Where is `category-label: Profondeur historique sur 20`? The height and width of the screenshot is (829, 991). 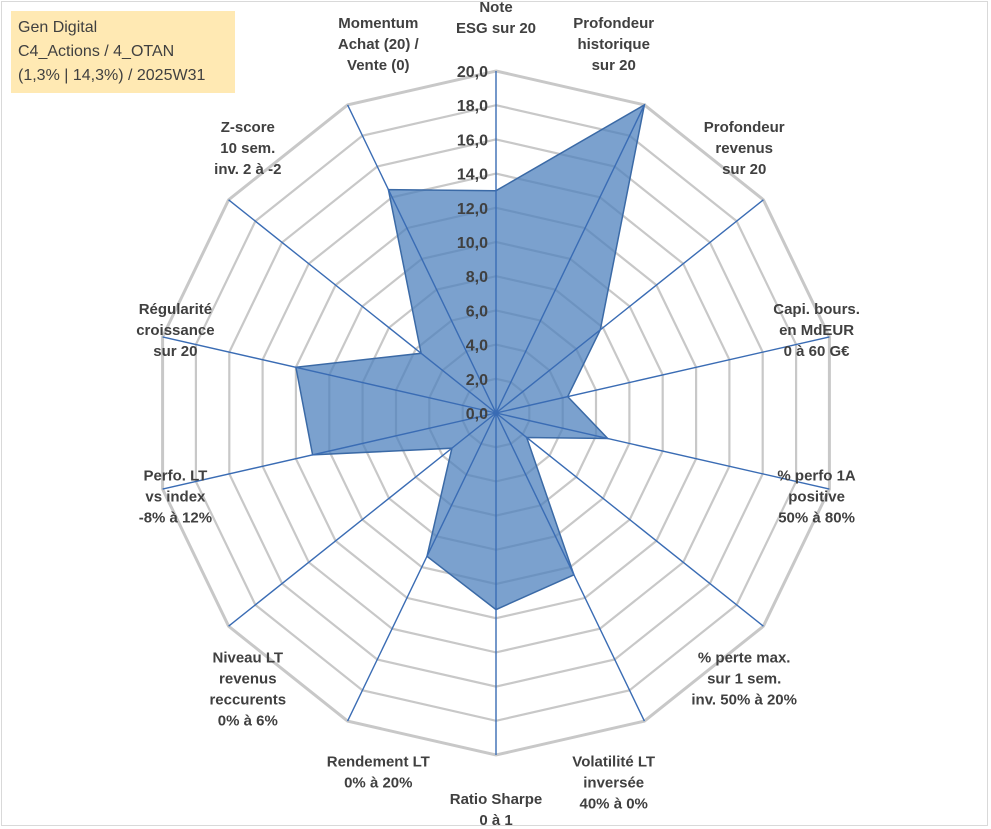
category-label: Profondeur historique sur 20 is located at coordinates (613, 44).